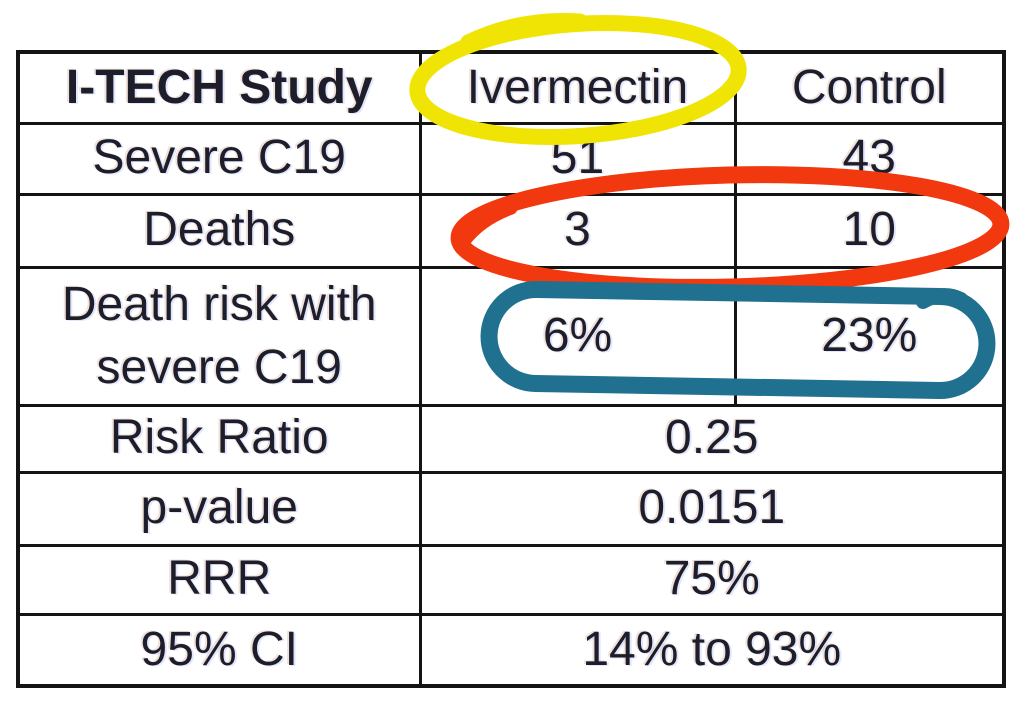 Image resolution: width=1035 pixels, height=720 pixels. I want to click on table-row-95-ci: 95% CI 14% to 93%, so click(511, 650).